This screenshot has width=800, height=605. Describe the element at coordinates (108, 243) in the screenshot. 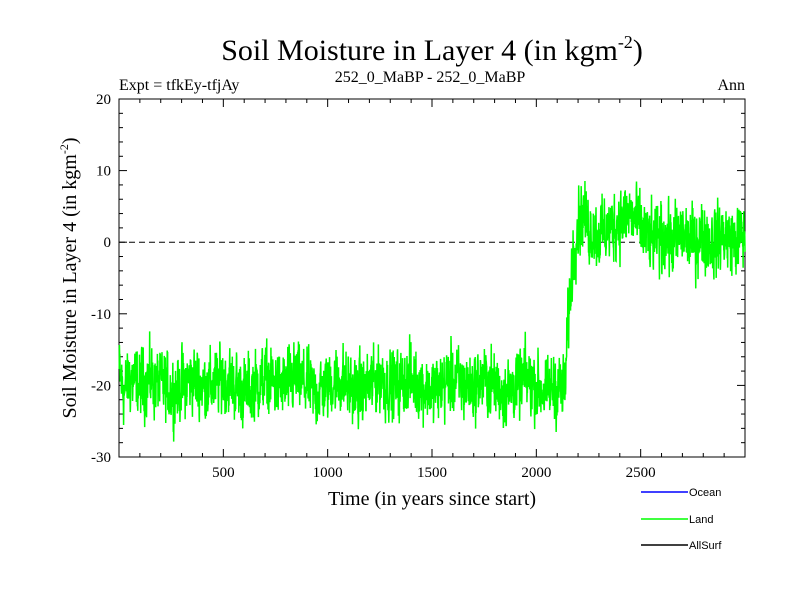

I see `y-tick-label: 0` at that location.